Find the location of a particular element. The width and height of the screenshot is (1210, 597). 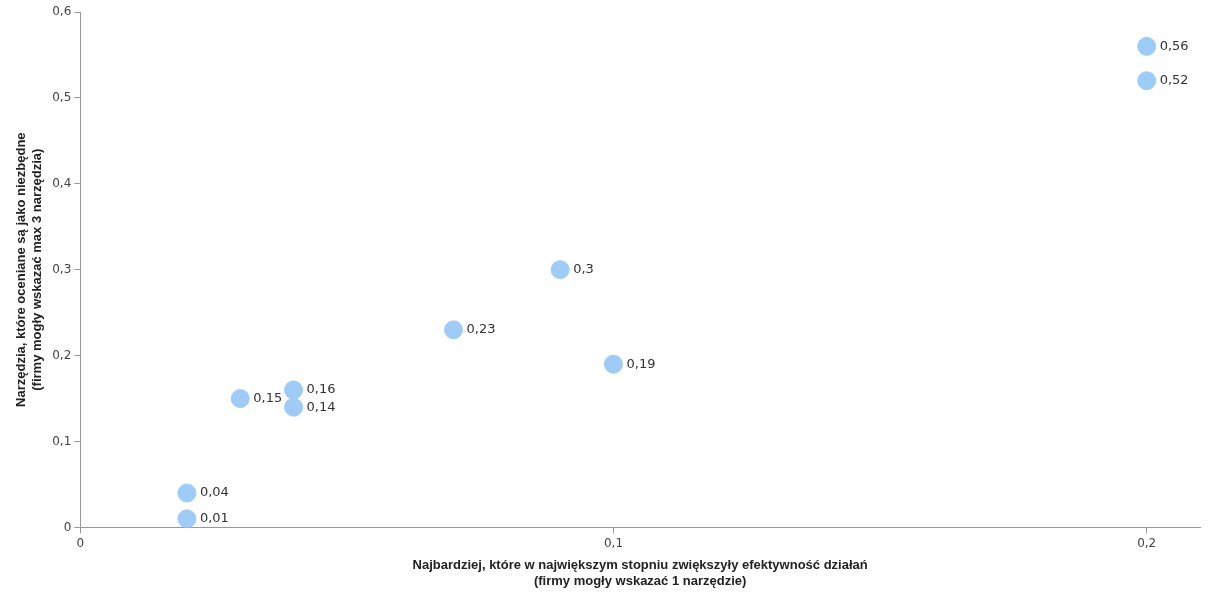

y-tick-label: 0,1 is located at coordinates (62, 440).